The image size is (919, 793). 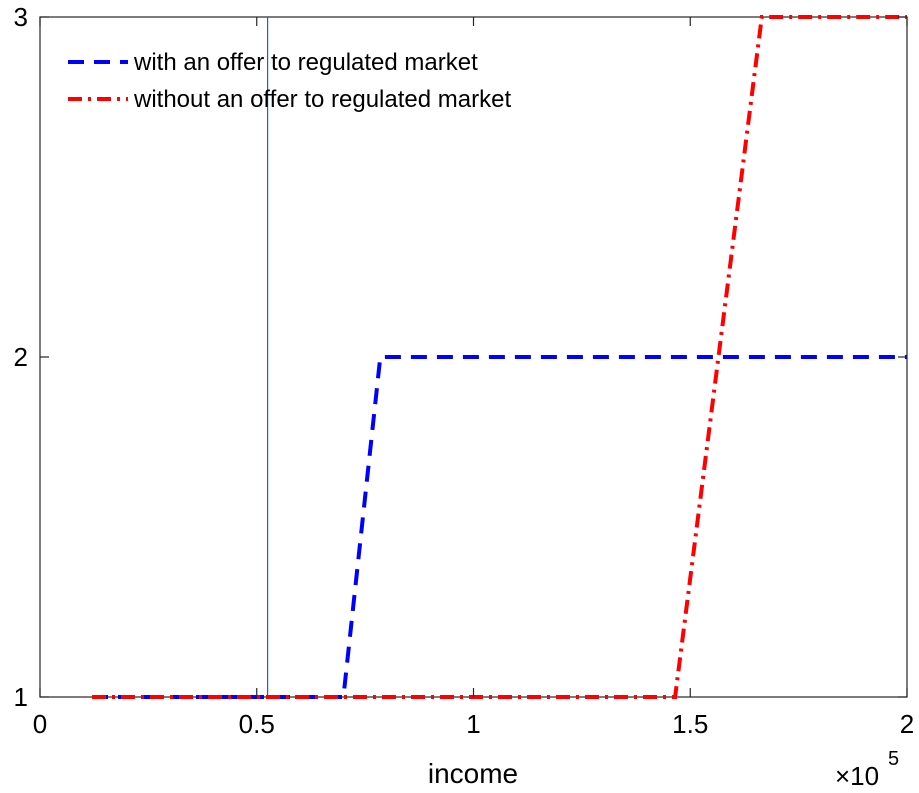 I want to click on legend-label-2: without an offer to regulated market, so click(x=322, y=99).